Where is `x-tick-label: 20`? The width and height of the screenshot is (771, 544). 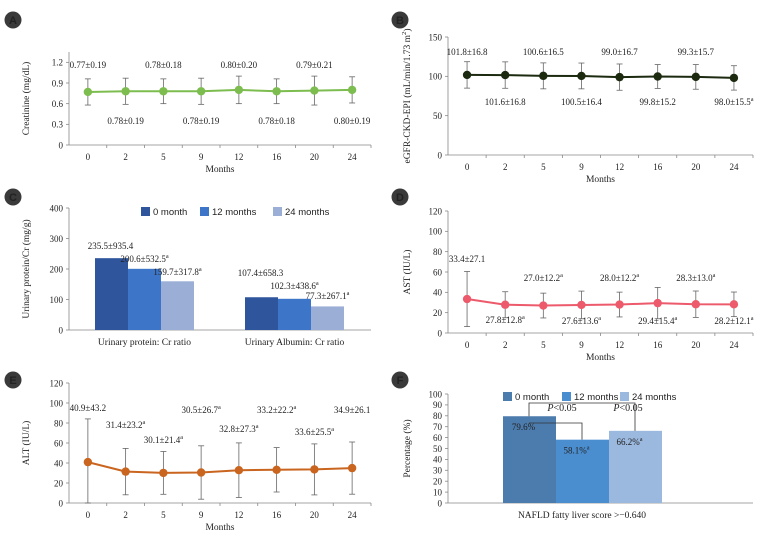 x-tick-label: 20 is located at coordinates (315, 515).